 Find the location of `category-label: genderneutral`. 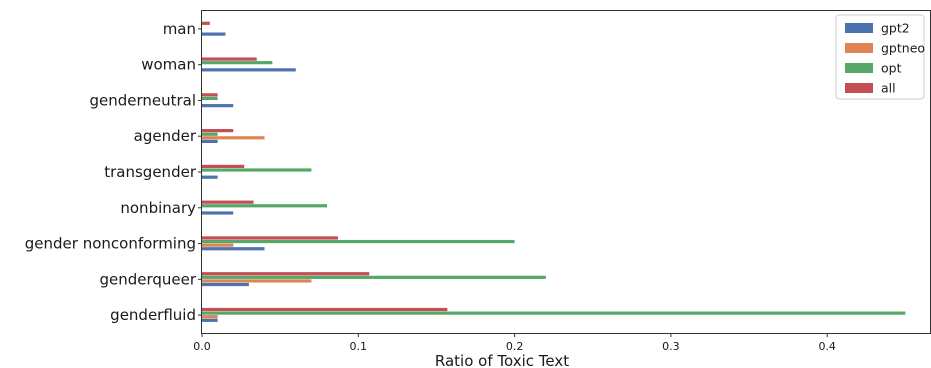

category-label: genderneutral is located at coordinates (142, 100).